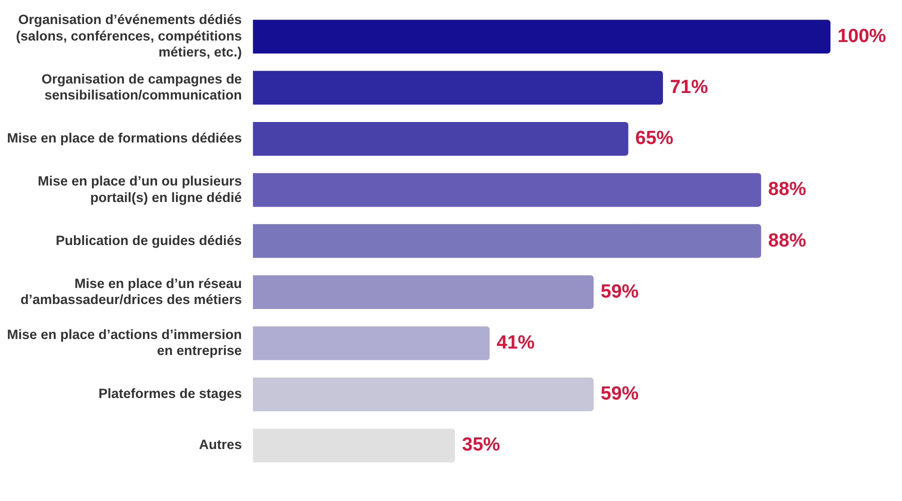 This screenshot has width=902, height=501. What do you see at coordinates (124, 342) in the screenshot?
I see `y-tick-label: Mise en place d’actions d’immersion en entreprise` at bounding box center [124, 342].